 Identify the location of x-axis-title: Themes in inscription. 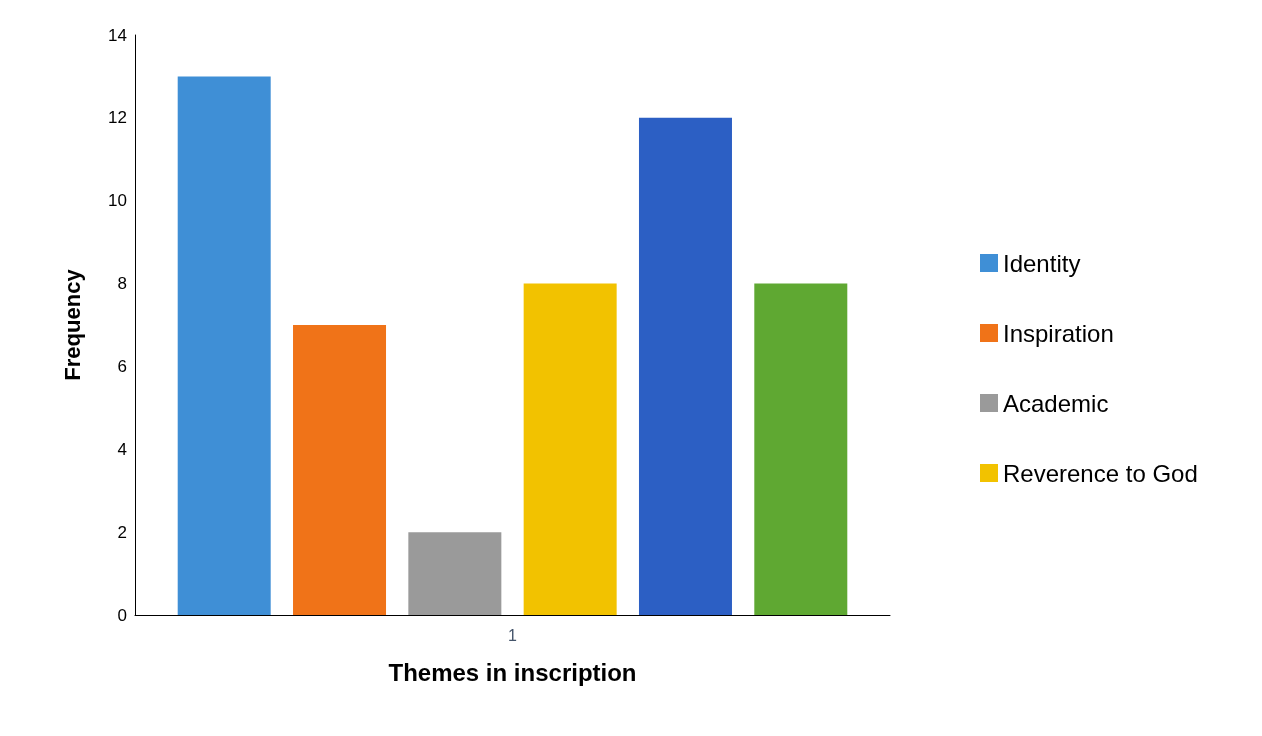
(512, 672).